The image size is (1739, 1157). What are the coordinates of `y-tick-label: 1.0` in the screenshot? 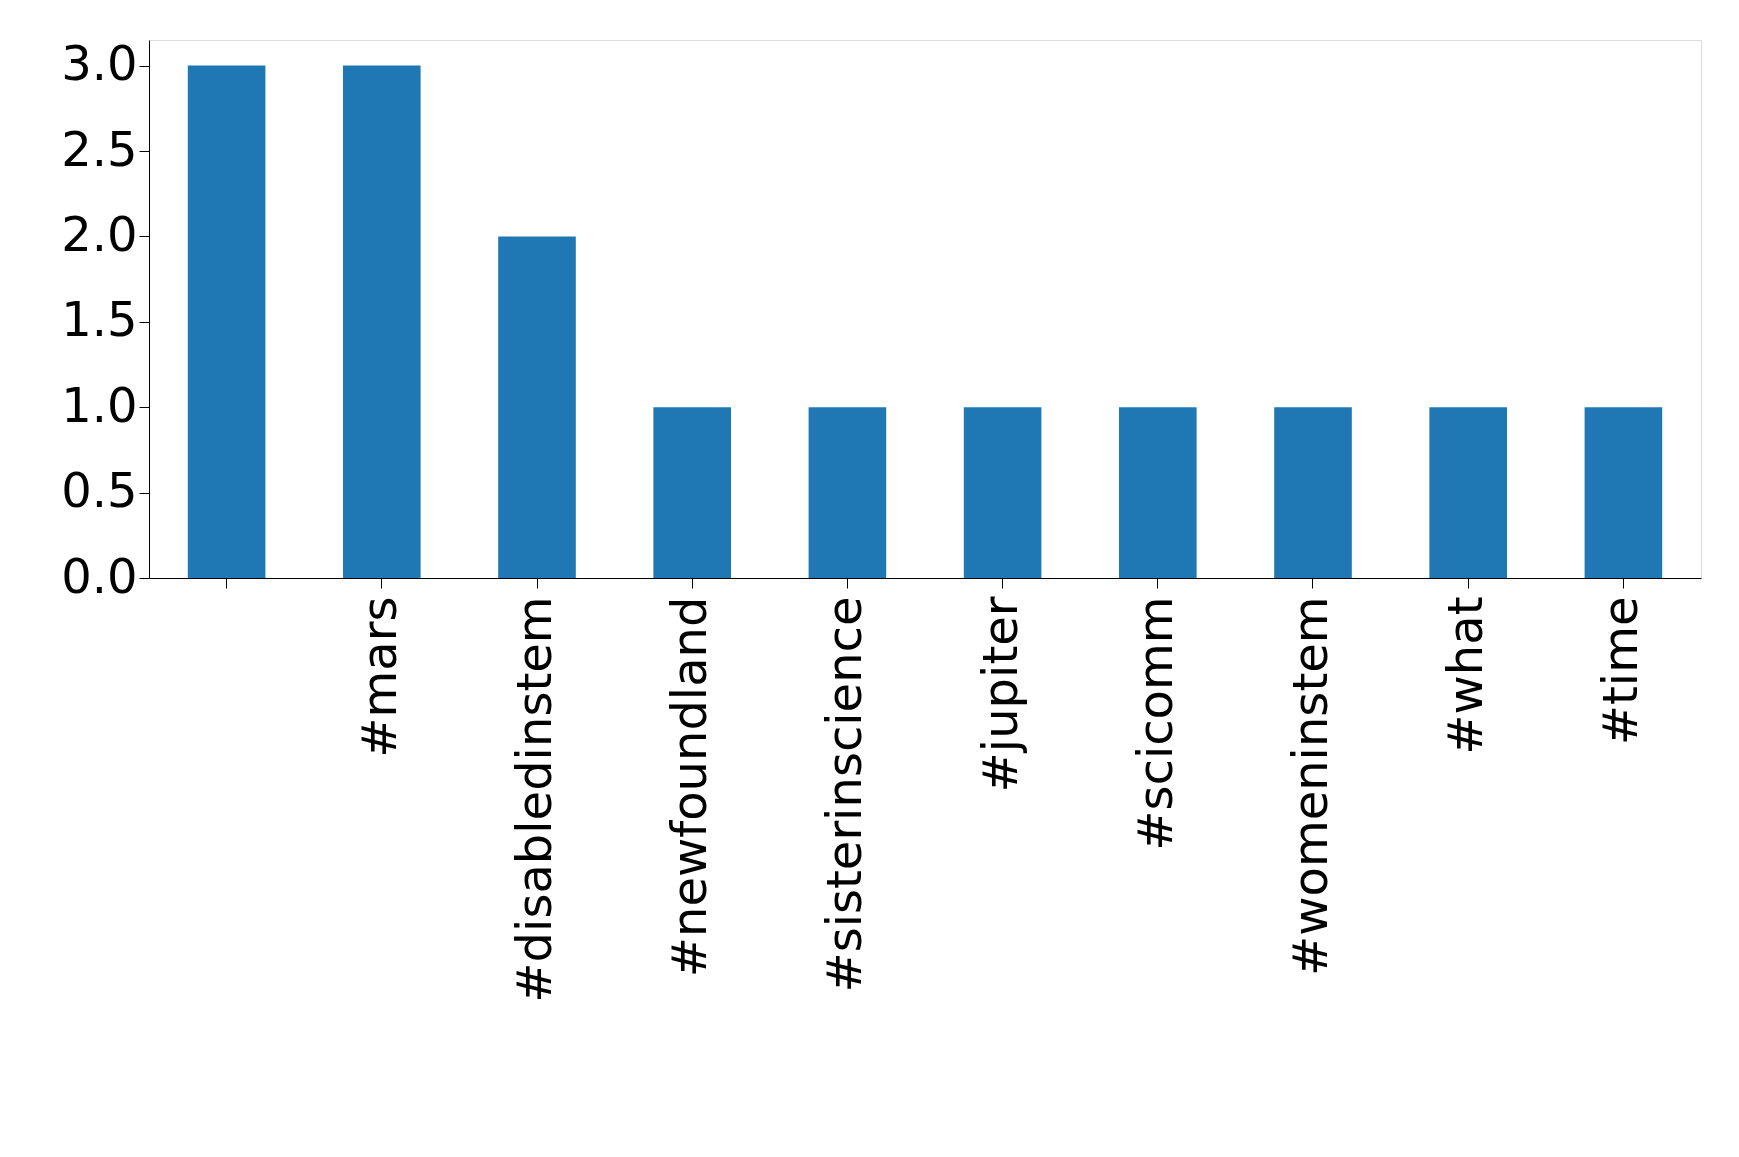 It's located at (99, 404).